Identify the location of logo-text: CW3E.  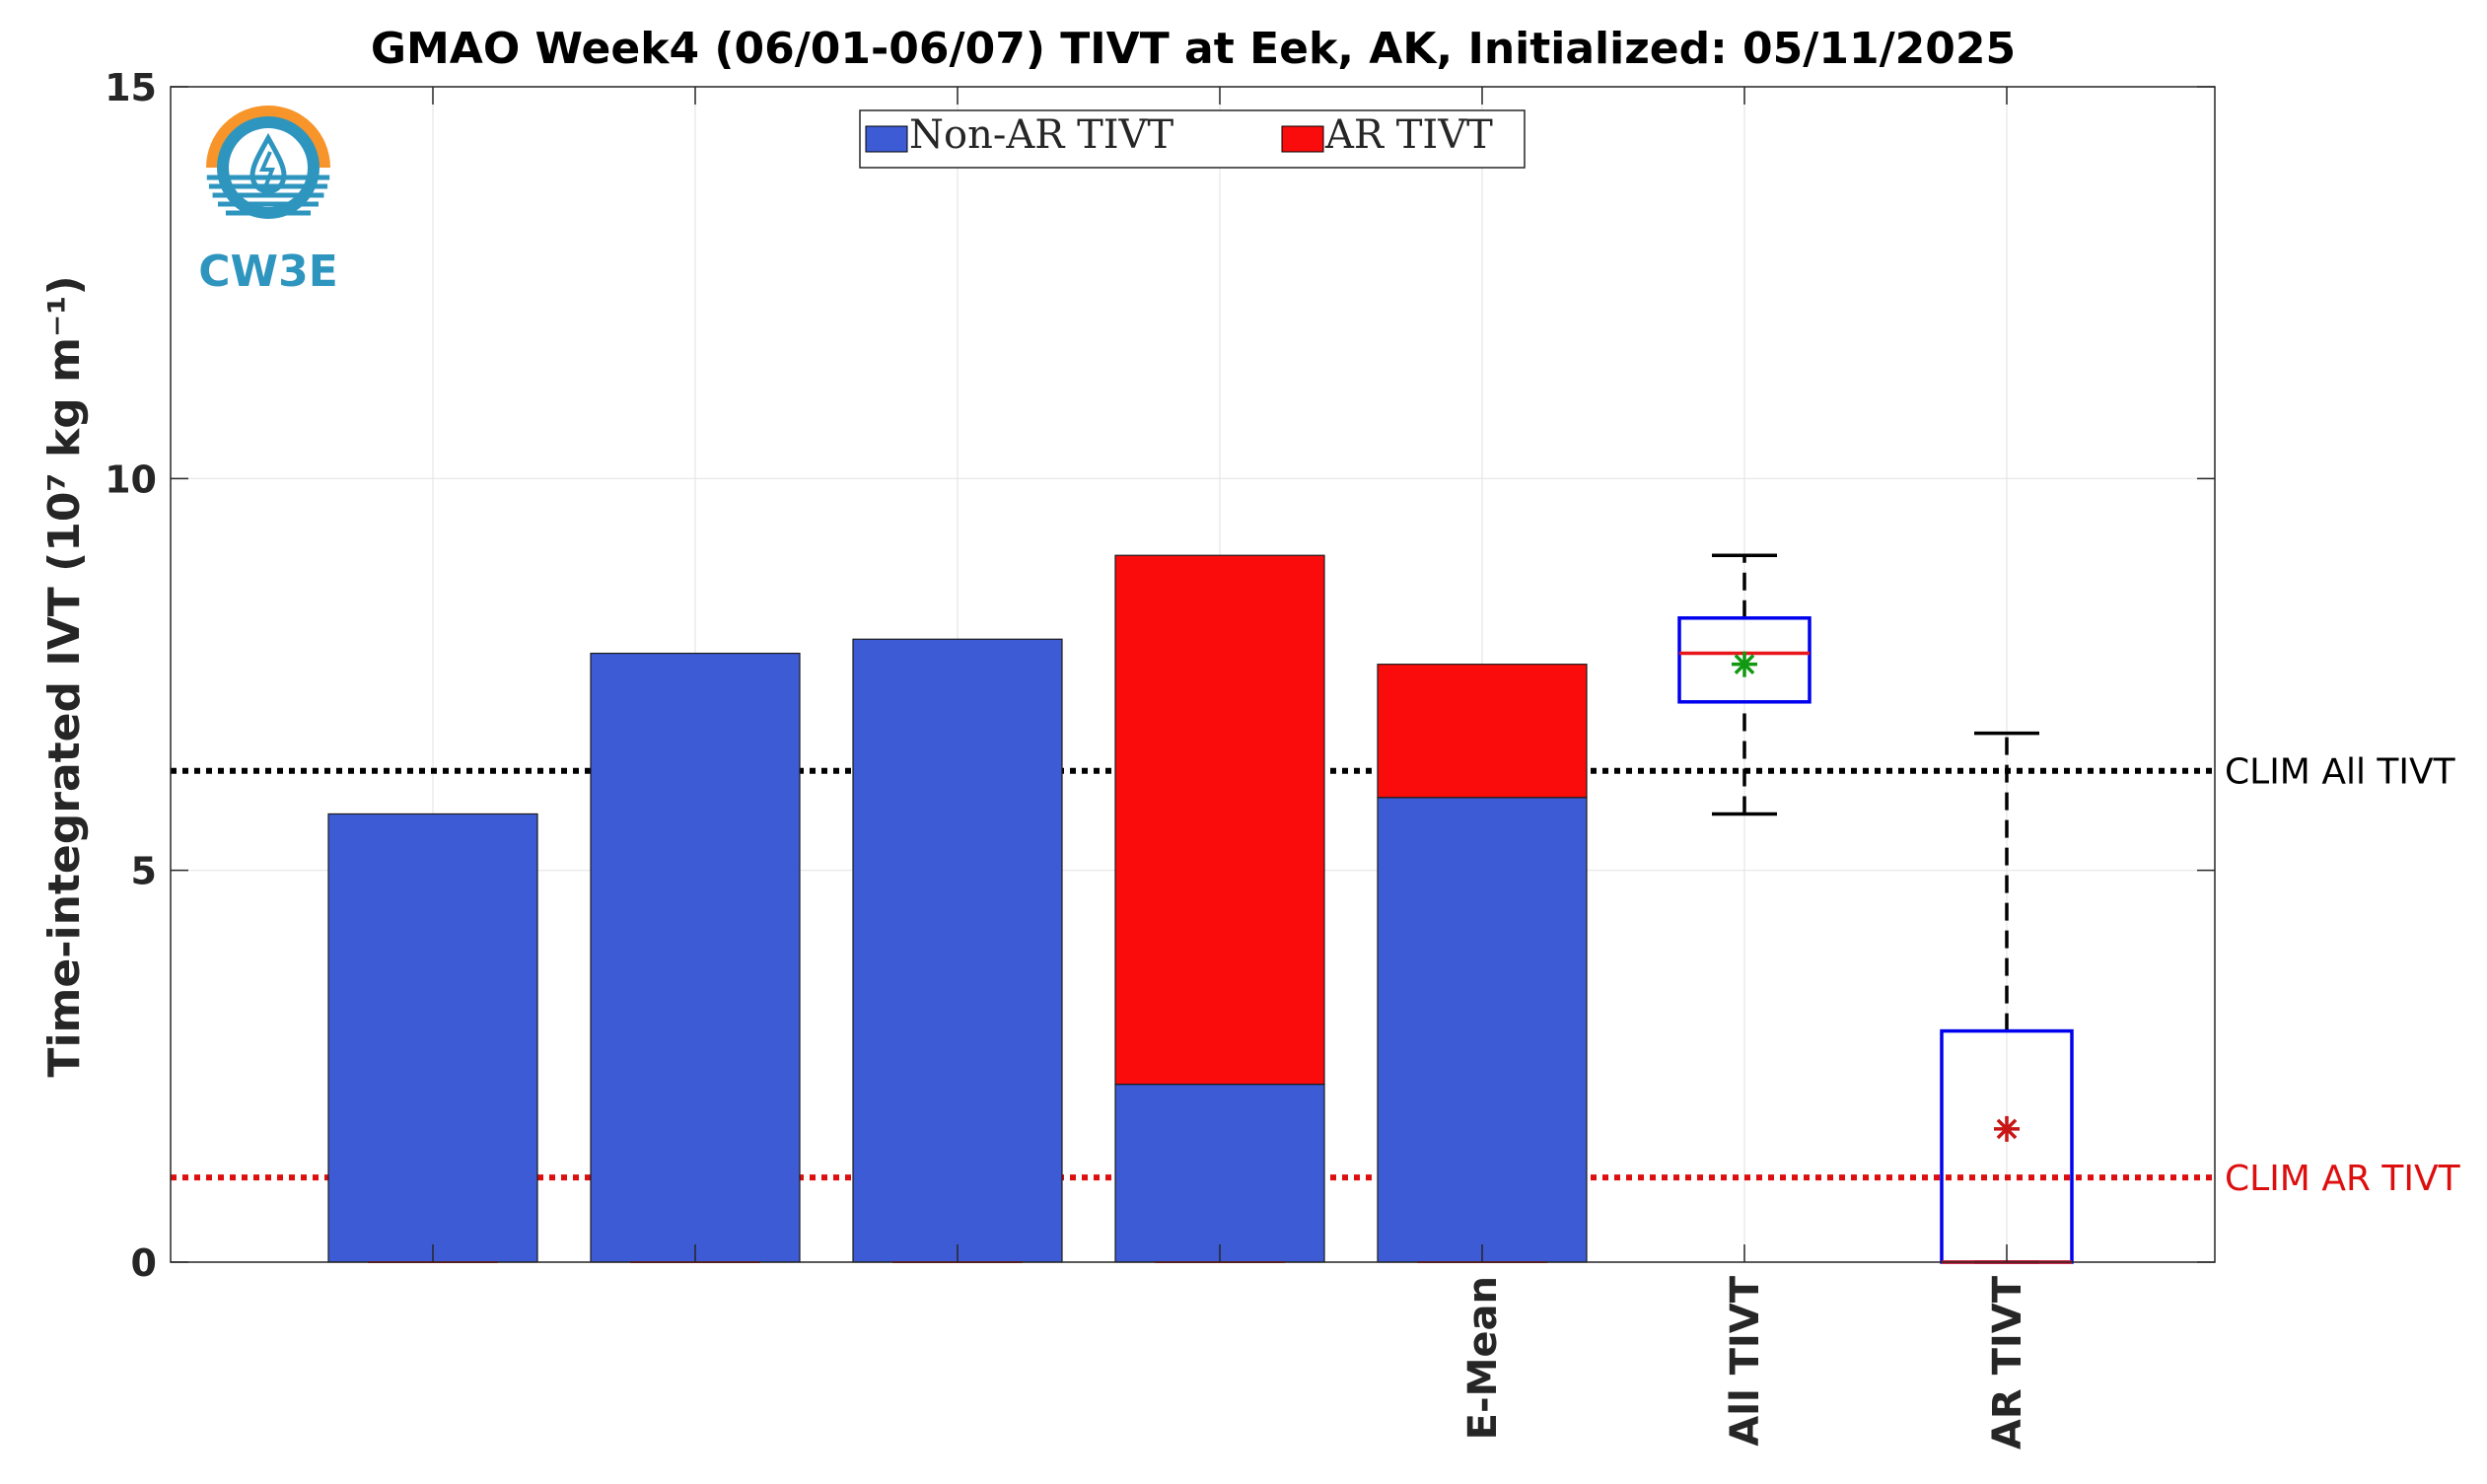
(268, 272).